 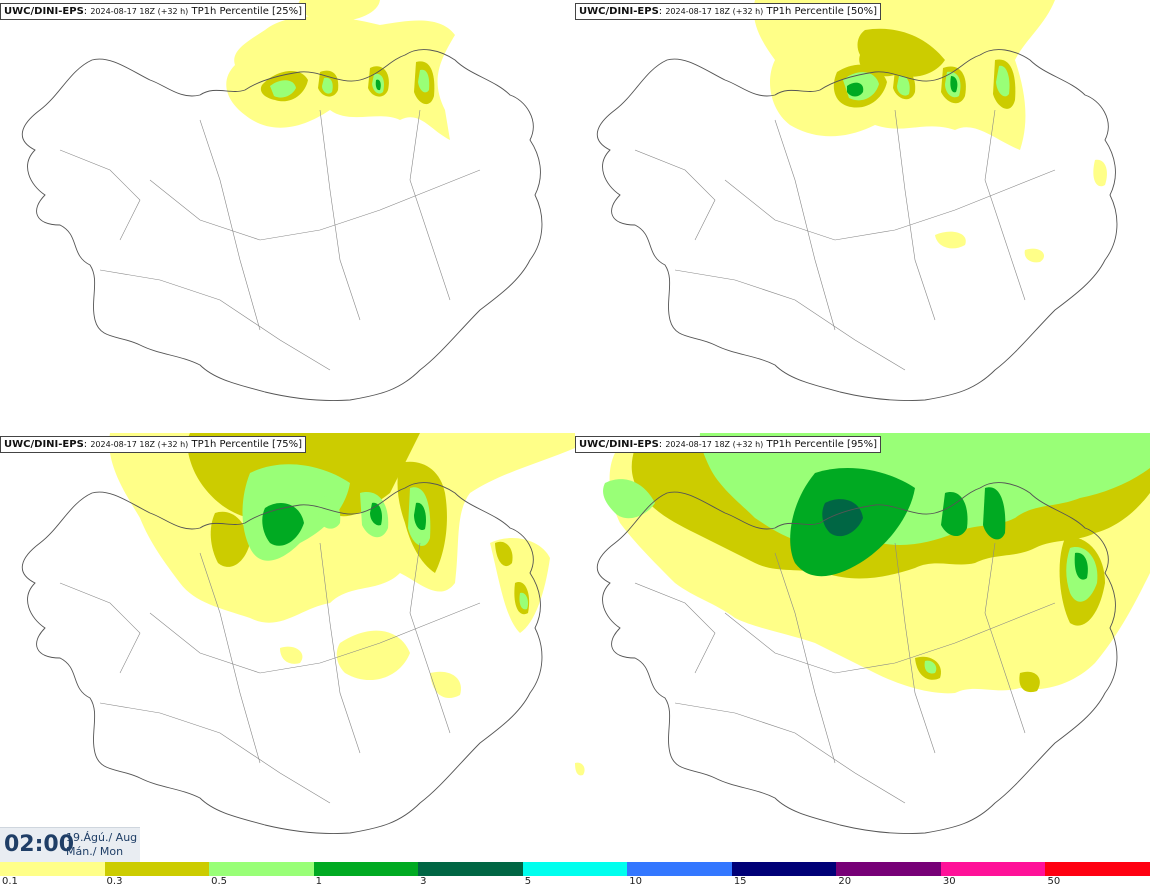 I want to click on color-legend: 0.1 0.3 0.5 1 3 5 10 15 20 30 50, so click(x=575, y=876).